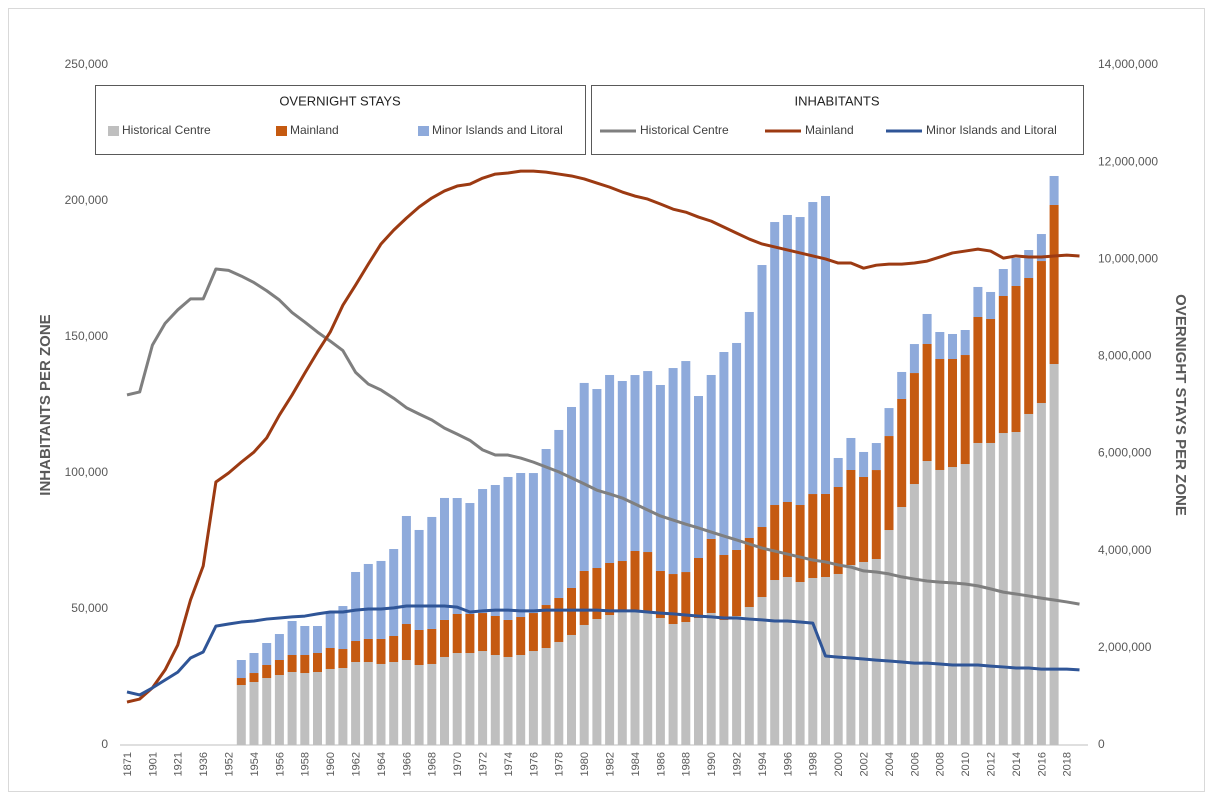 The image size is (1213, 792). I want to click on x-tick-label: 1921, so click(179, 764).